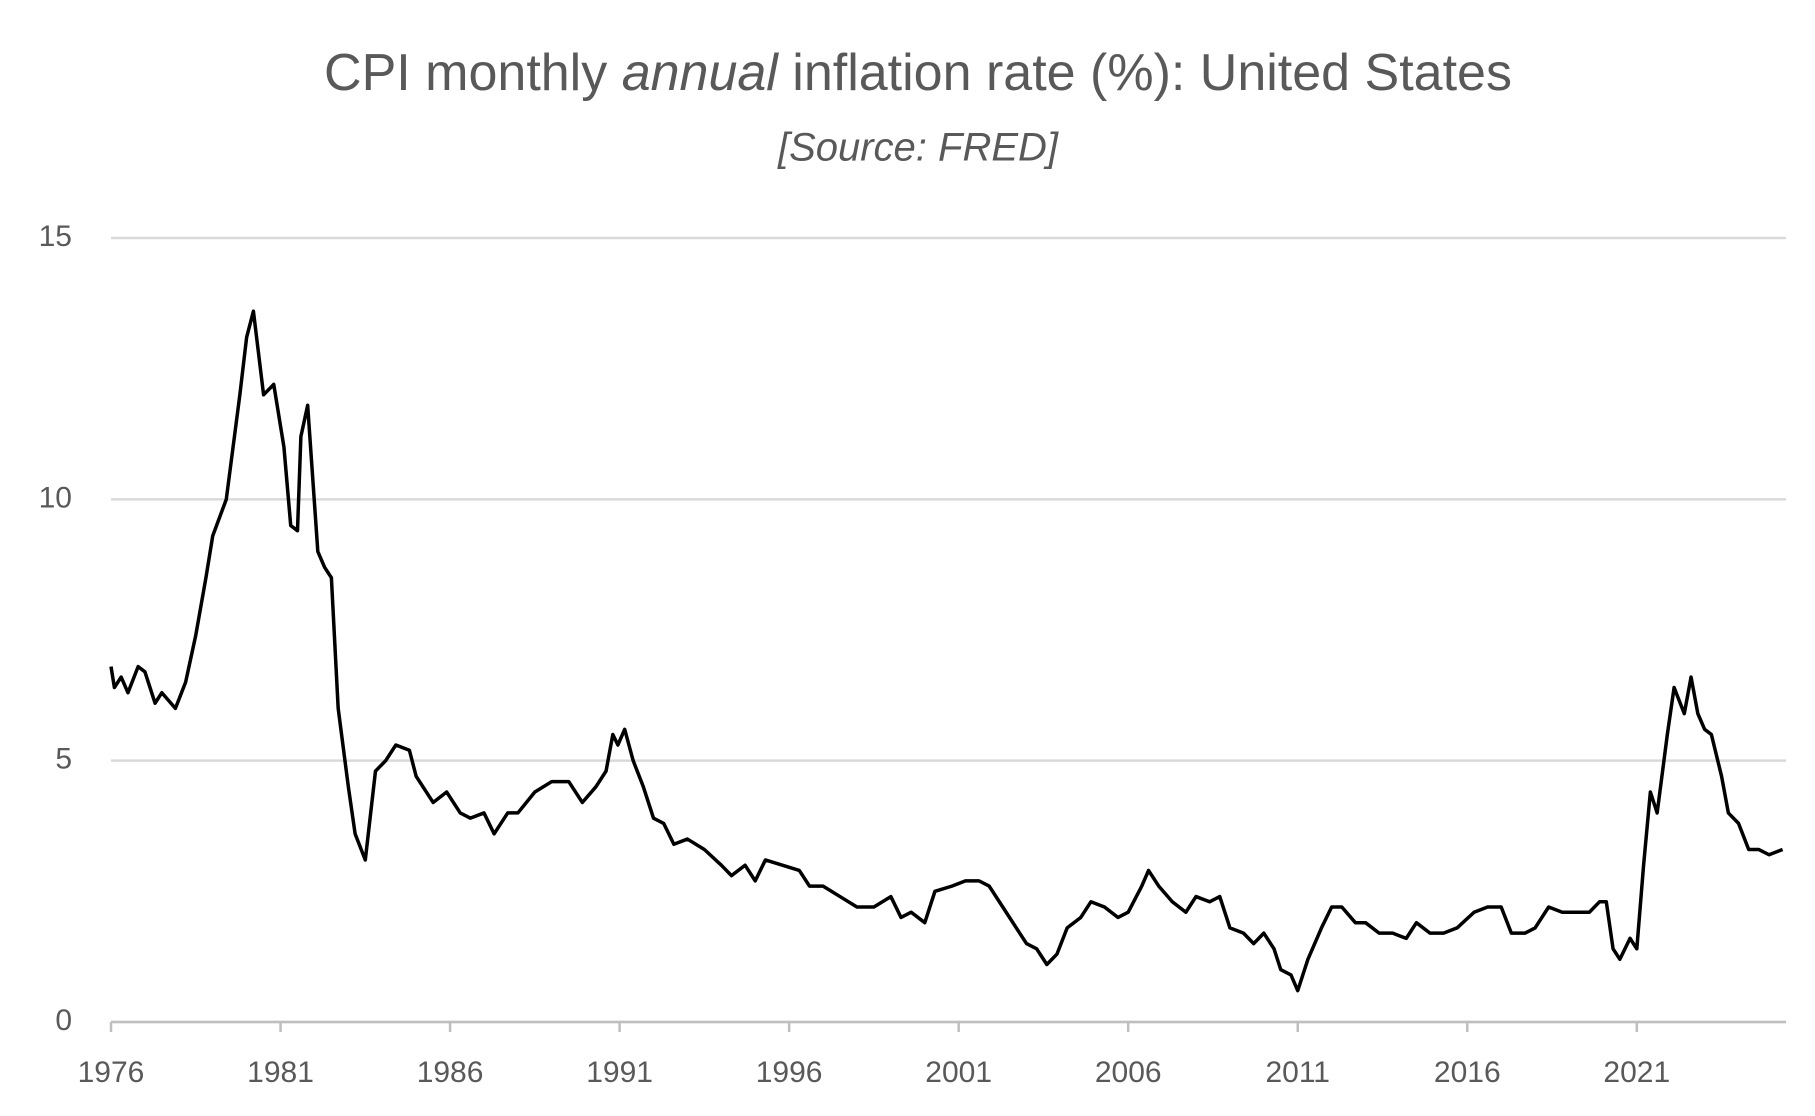 Image resolution: width=1815 pixels, height=1116 pixels. I want to click on y-tick-label: 5, so click(63, 759).